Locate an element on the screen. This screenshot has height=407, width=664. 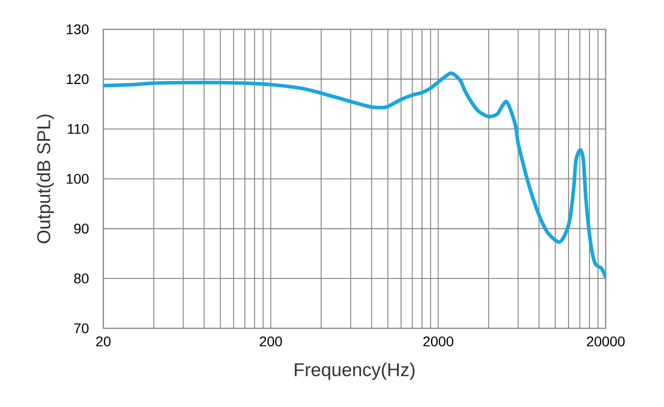
y-tick-label: 70 is located at coordinates (81, 328).